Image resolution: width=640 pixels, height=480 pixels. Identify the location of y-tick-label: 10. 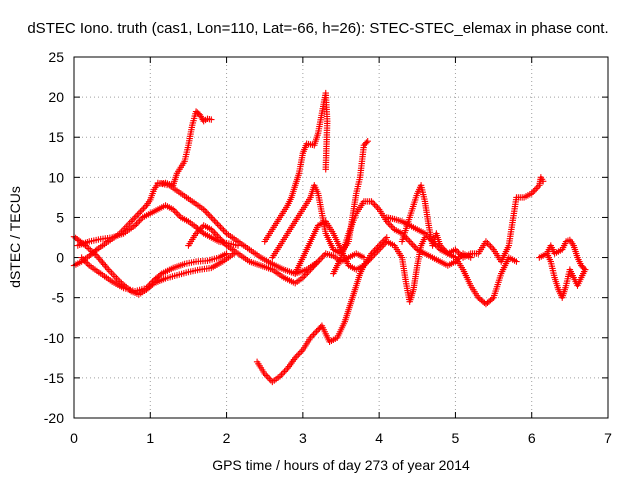
(56, 177).